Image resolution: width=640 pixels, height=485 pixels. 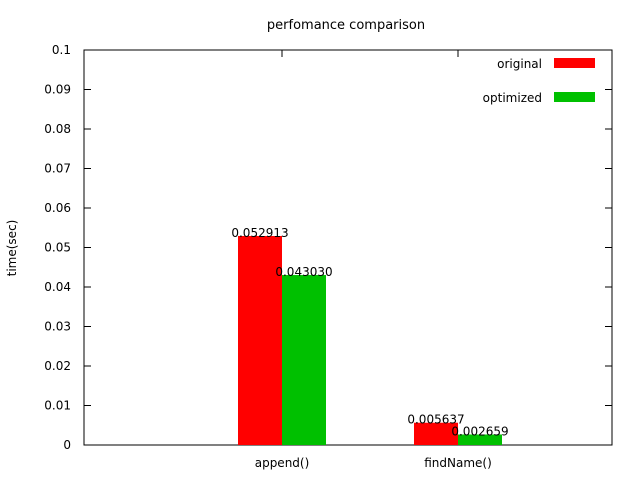 I want to click on x-tick-label: append(), so click(x=282, y=463).